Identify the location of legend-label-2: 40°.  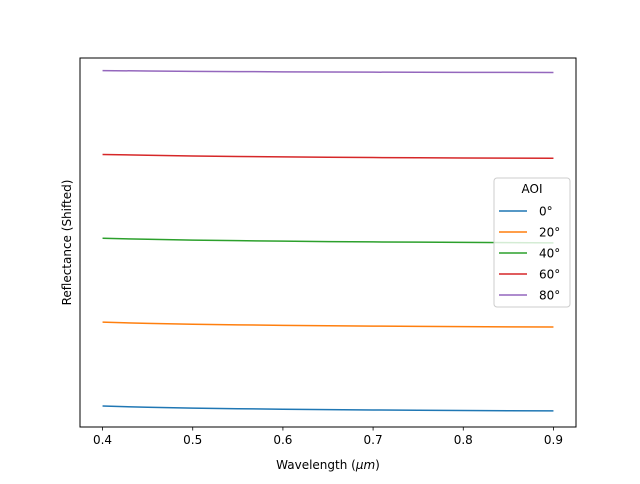
(549, 254).